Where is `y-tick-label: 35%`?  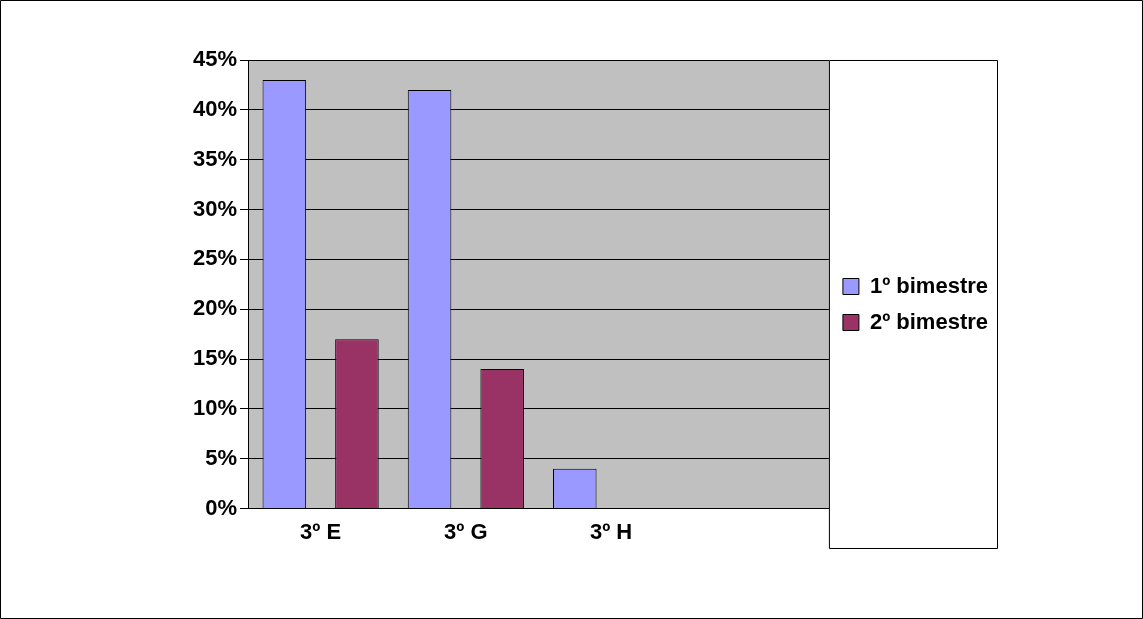 y-tick-label: 35% is located at coordinates (215, 158).